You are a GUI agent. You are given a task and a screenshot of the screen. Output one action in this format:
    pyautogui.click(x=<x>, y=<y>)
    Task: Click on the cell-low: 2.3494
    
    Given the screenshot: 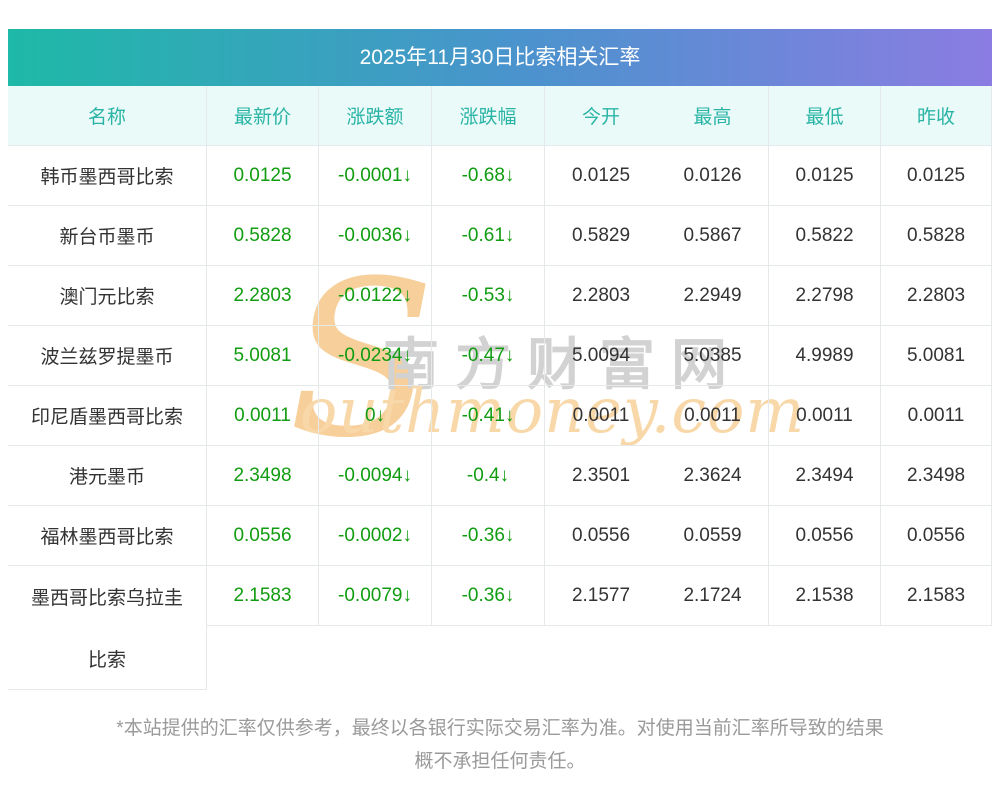 What is the action you would take?
    pyautogui.click(x=825, y=476)
    